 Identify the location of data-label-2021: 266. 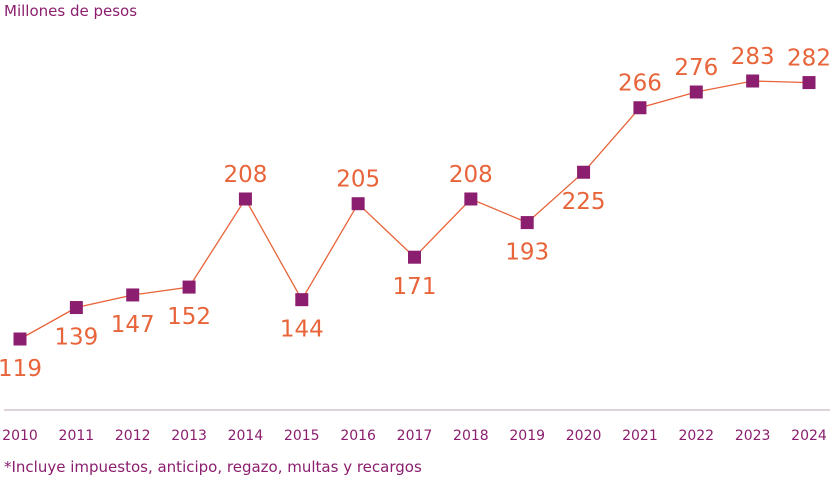
(640, 84).